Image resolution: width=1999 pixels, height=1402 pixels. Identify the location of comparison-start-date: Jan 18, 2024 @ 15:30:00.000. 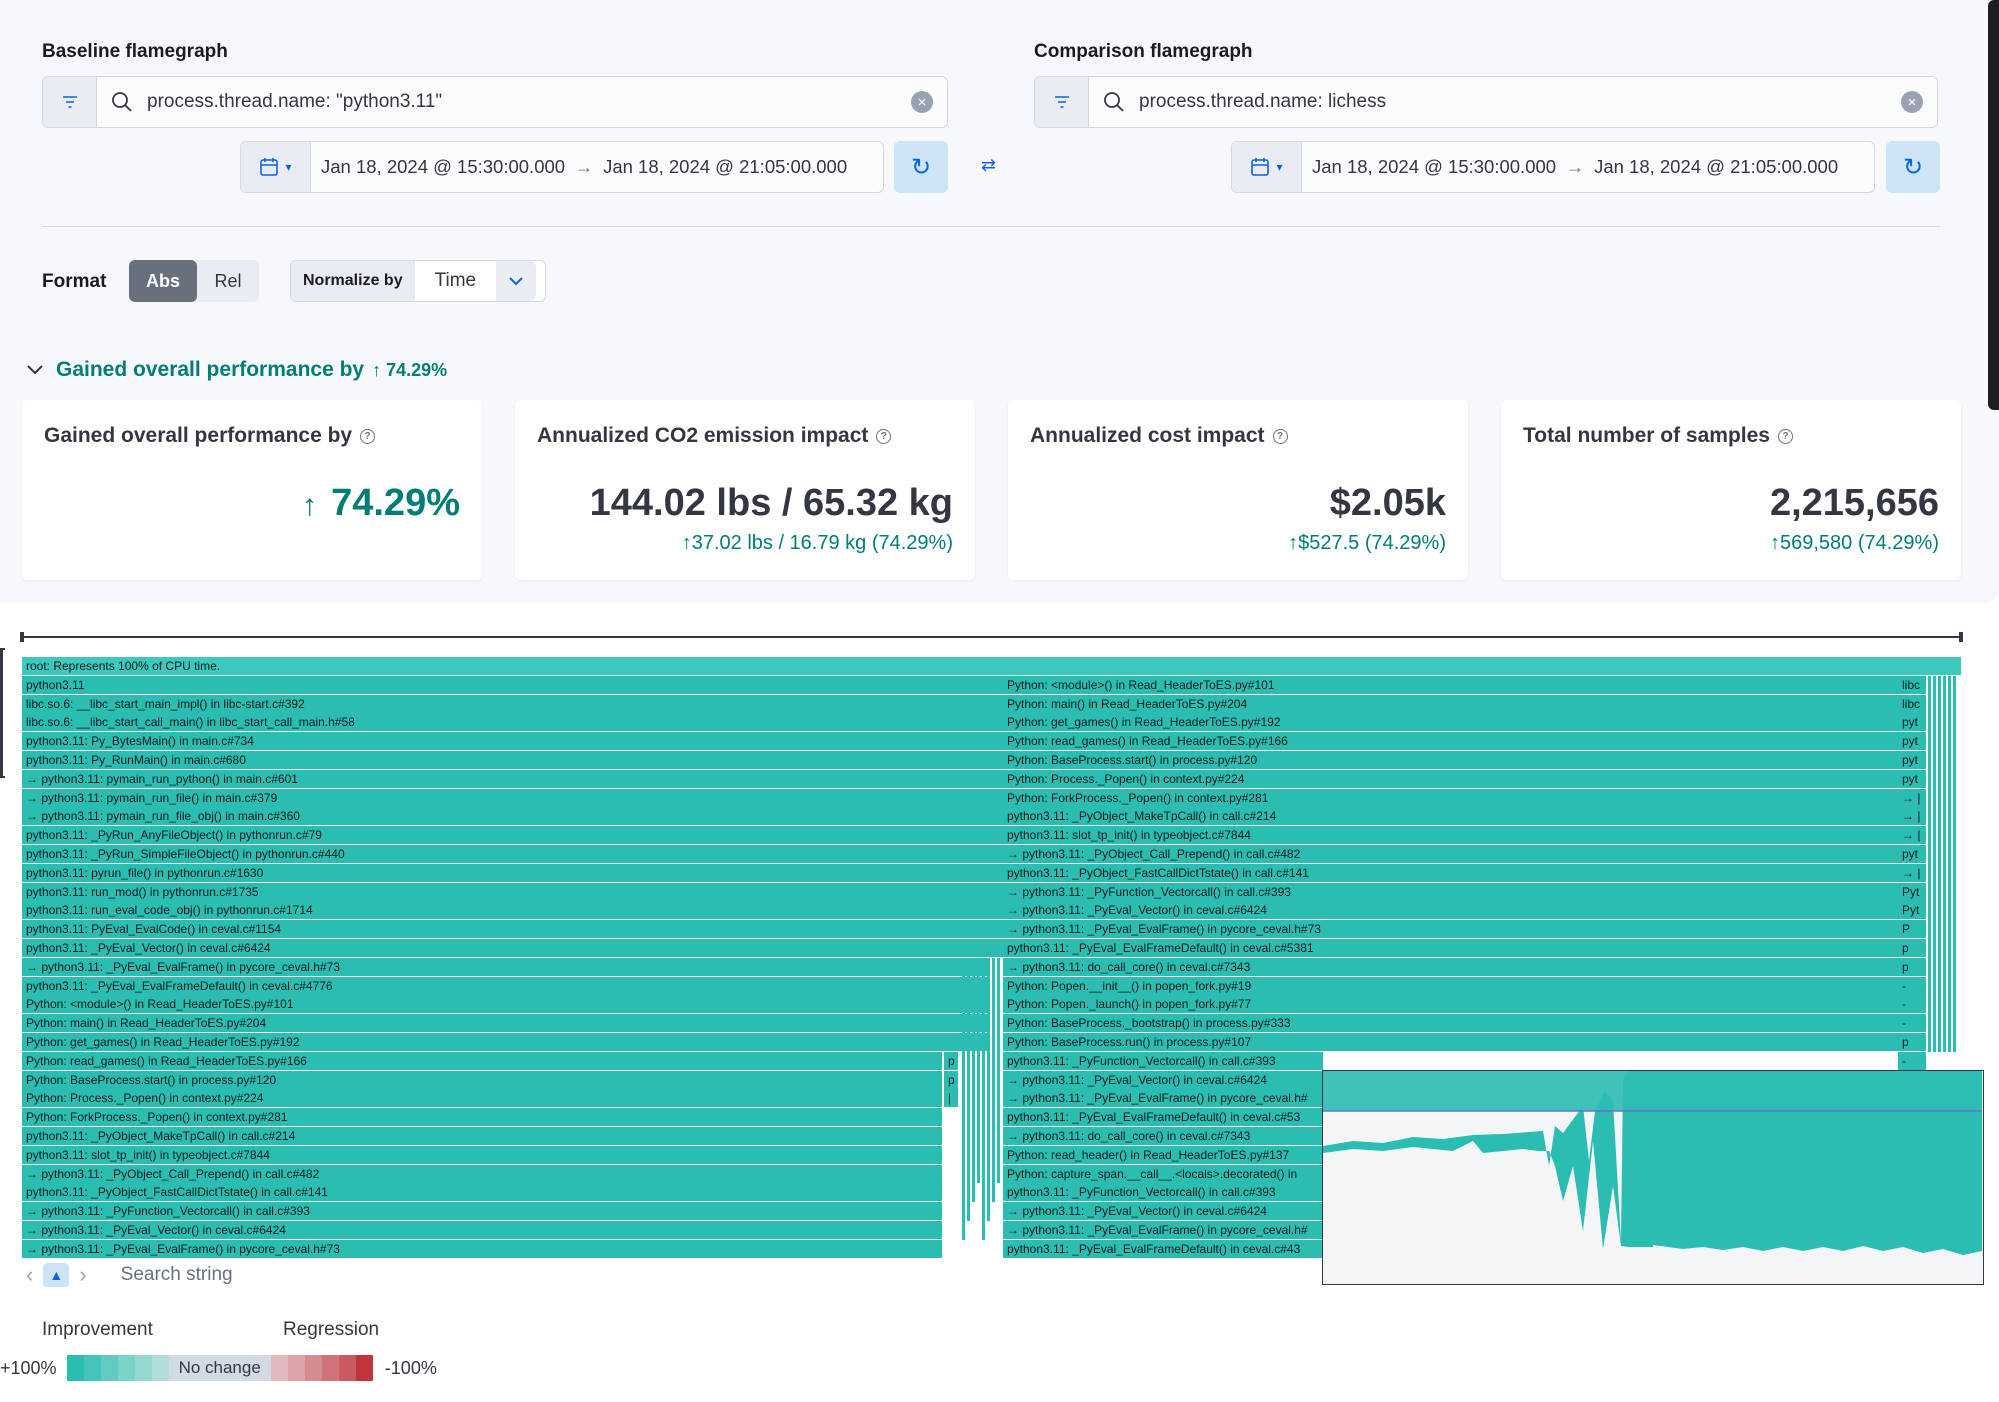
(1434, 166).